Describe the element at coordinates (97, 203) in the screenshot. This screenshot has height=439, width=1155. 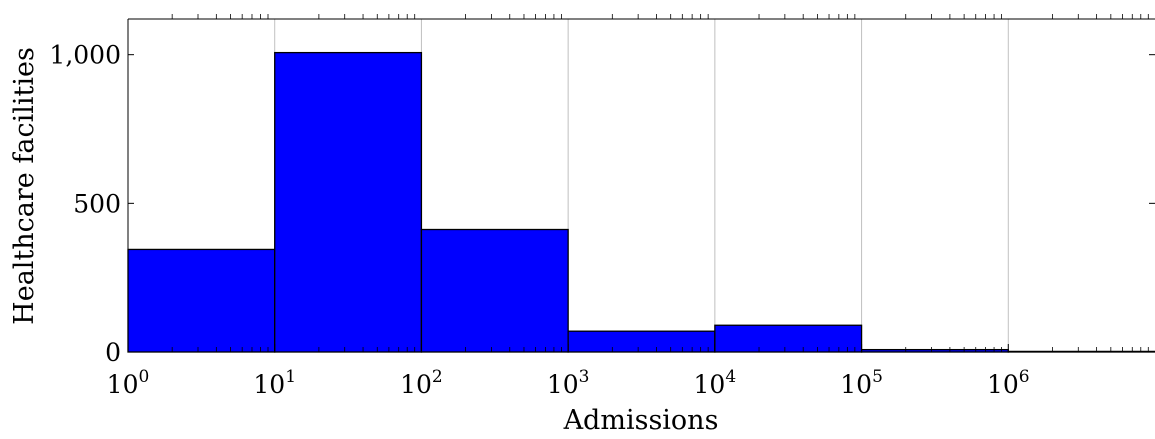
I see `y-tick-label: 500` at that location.